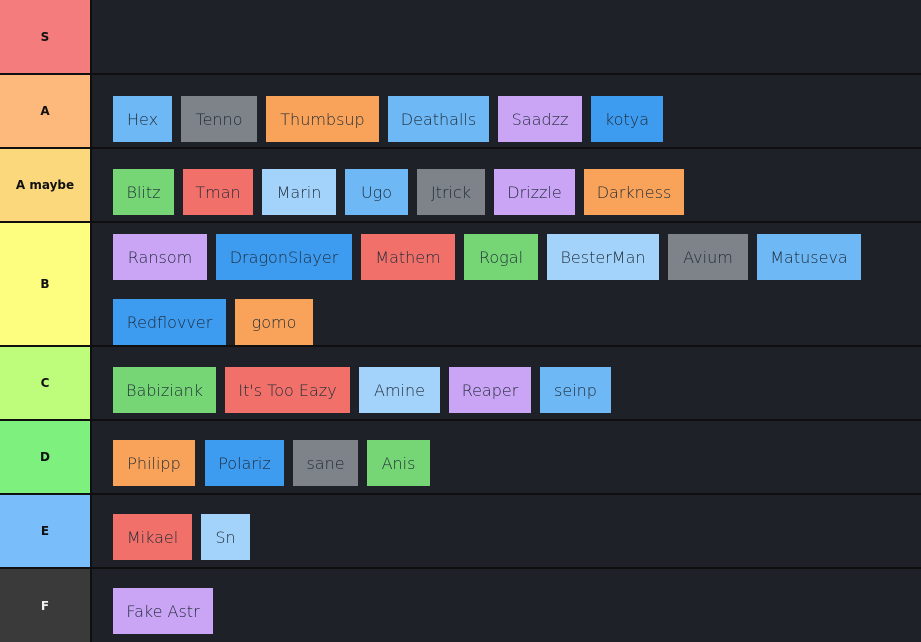  Describe the element at coordinates (45, 185) in the screenshot. I see `tier-label: A maybe` at that location.